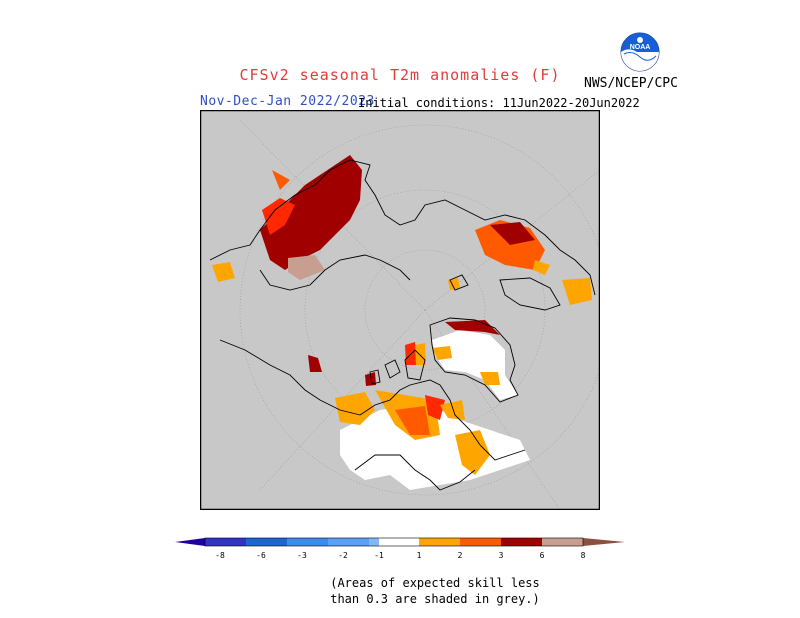 The height and width of the screenshot is (618, 800). I want to click on anomaly-siberia-warm3, so click(278, 216).